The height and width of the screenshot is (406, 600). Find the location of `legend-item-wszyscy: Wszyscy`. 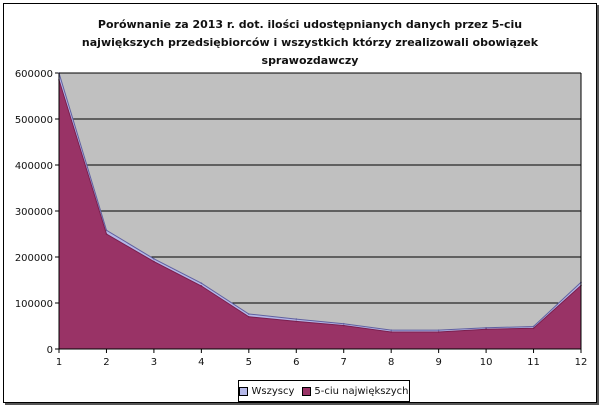

legend-item-wszyscy: Wszyscy is located at coordinates (266, 391).